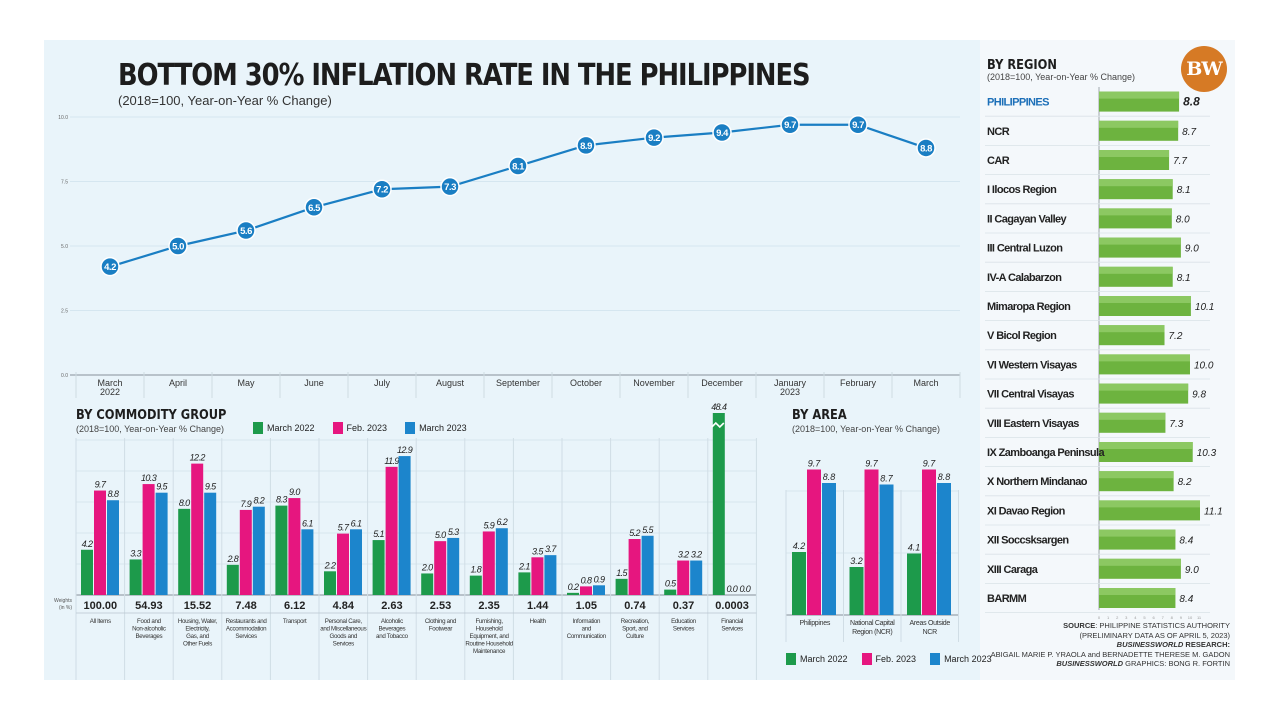 The height and width of the screenshot is (720, 1280). I want to click on area-legend-label-march-2023: March 2023, so click(968, 659).